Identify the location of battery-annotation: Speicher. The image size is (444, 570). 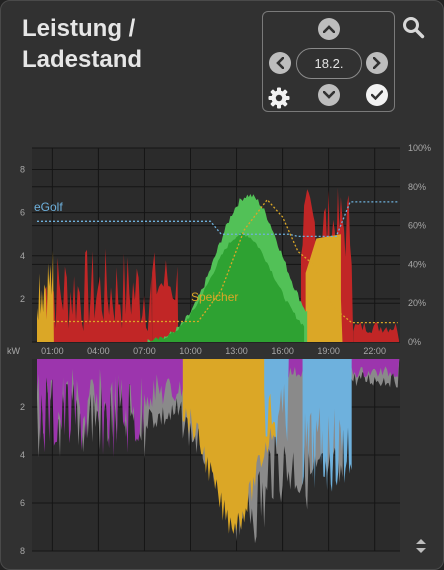
(214, 297).